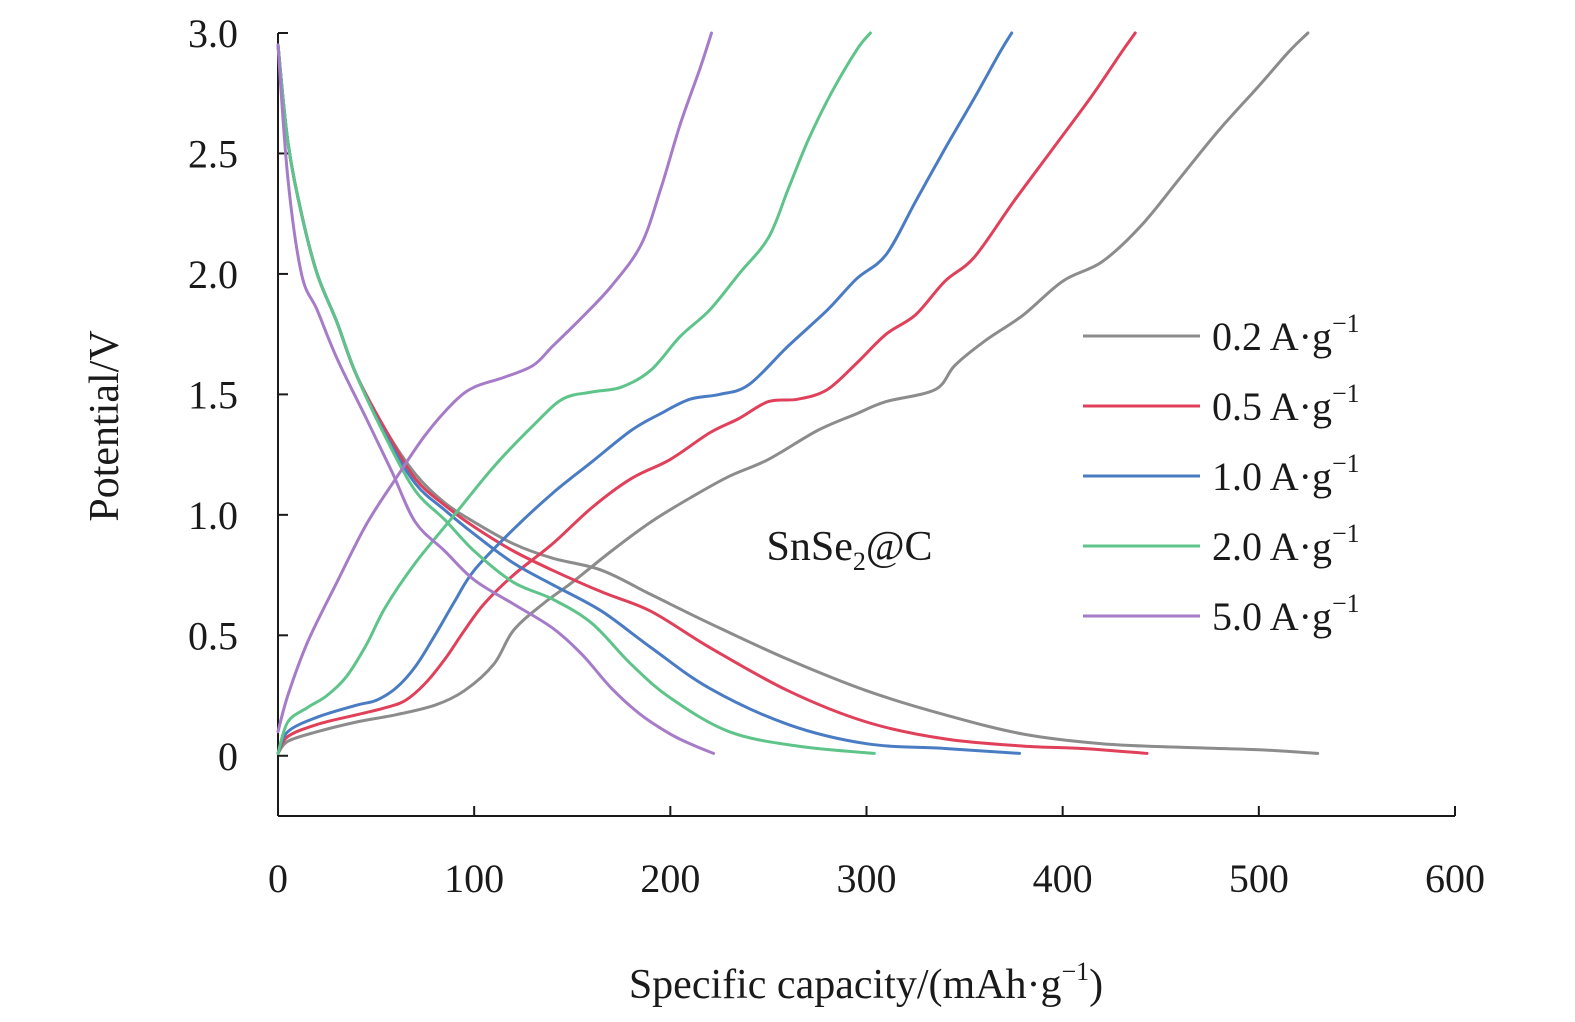 The image size is (1575, 1022). Describe the element at coordinates (1063, 878) in the screenshot. I see `x-tick-label: 400` at that location.